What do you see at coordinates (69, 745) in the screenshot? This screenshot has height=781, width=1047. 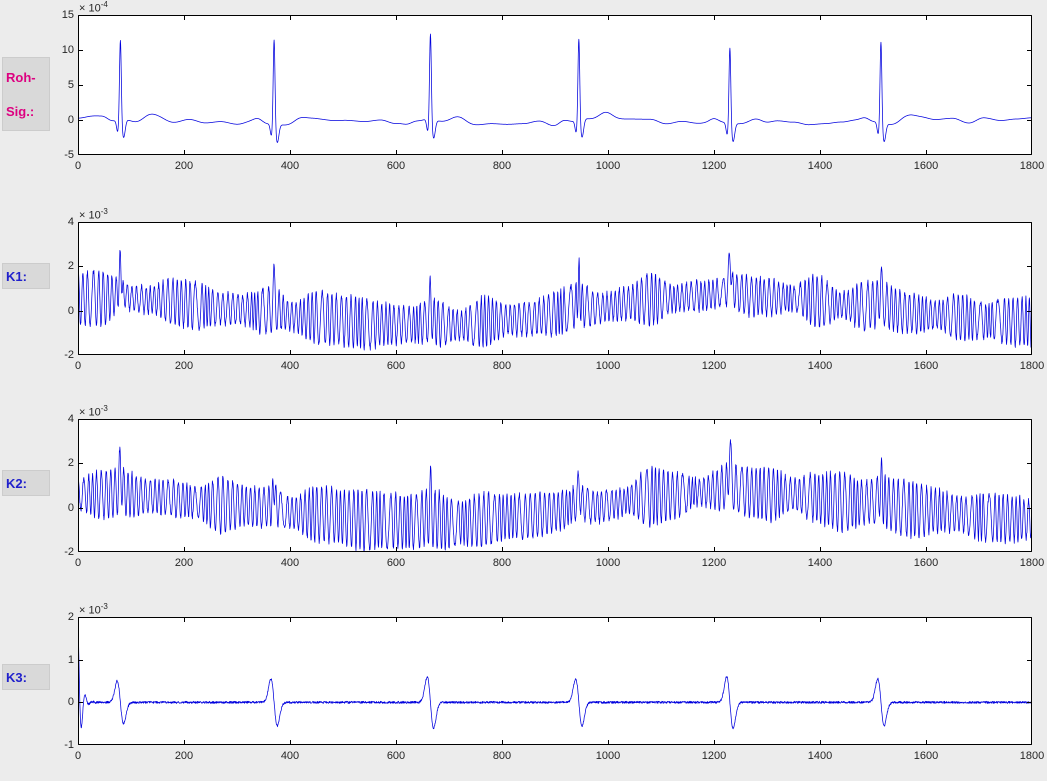 I see `y-tick-label: -1` at bounding box center [69, 745].